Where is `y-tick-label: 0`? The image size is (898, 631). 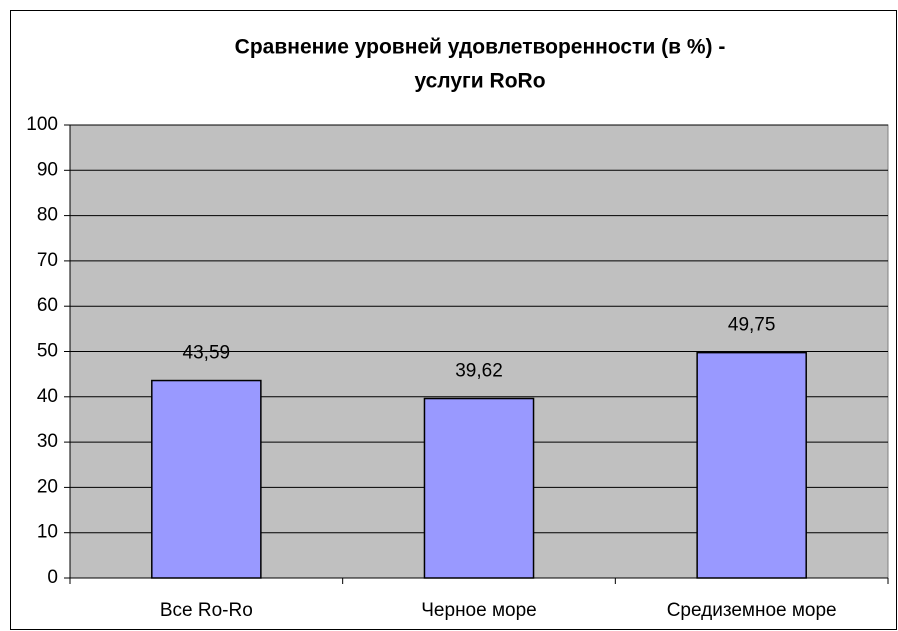
y-tick-label: 0 is located at coordinates (52, 577).